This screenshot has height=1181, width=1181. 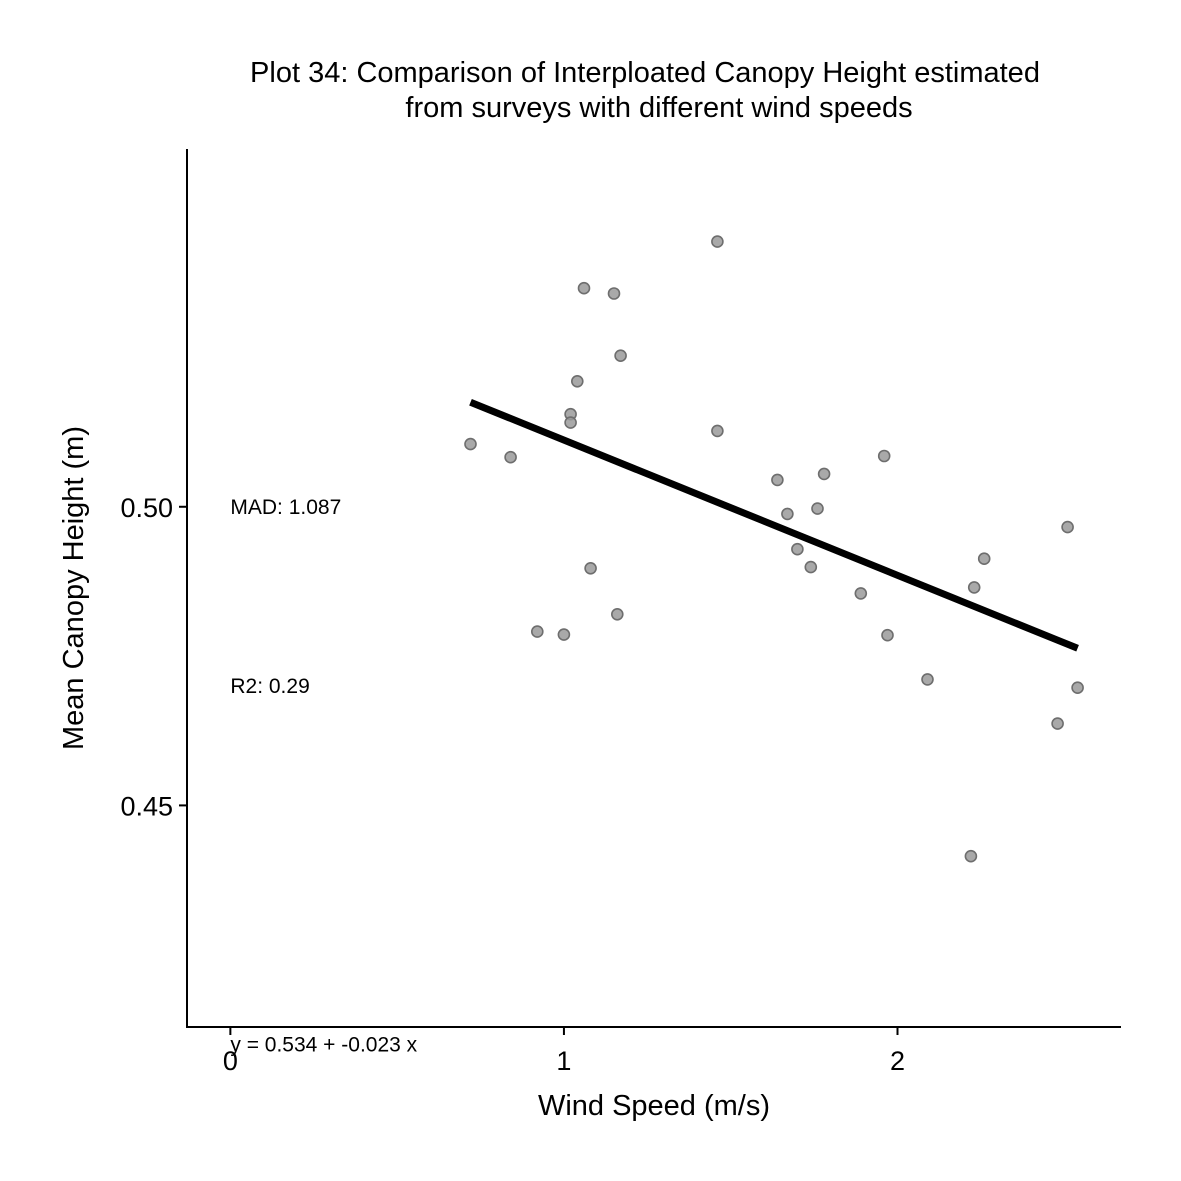 What do you see at coordinates (146, 508) in the screenshot?
I see `y-tick-label: 0.50` at bounding box center [146, 508].